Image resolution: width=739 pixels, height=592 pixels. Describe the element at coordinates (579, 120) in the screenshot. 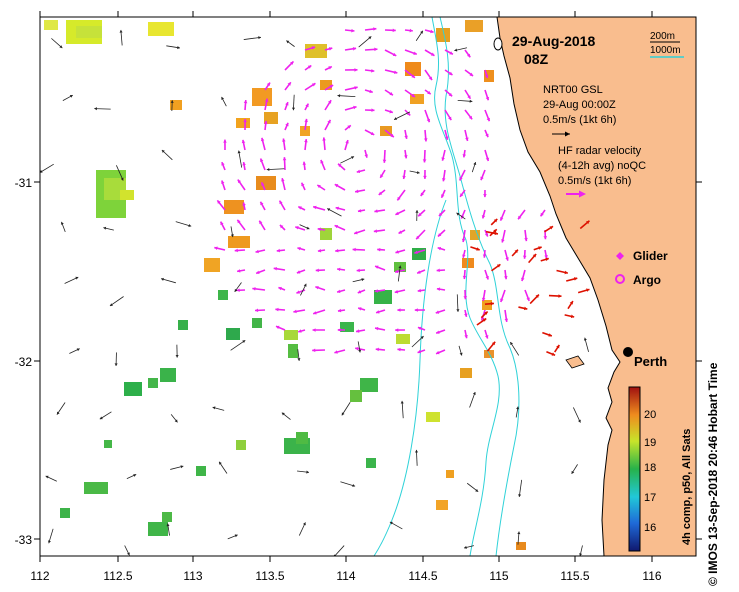

I see `gsl-speed: 0.5m/s (1kt 6h)` at that location.